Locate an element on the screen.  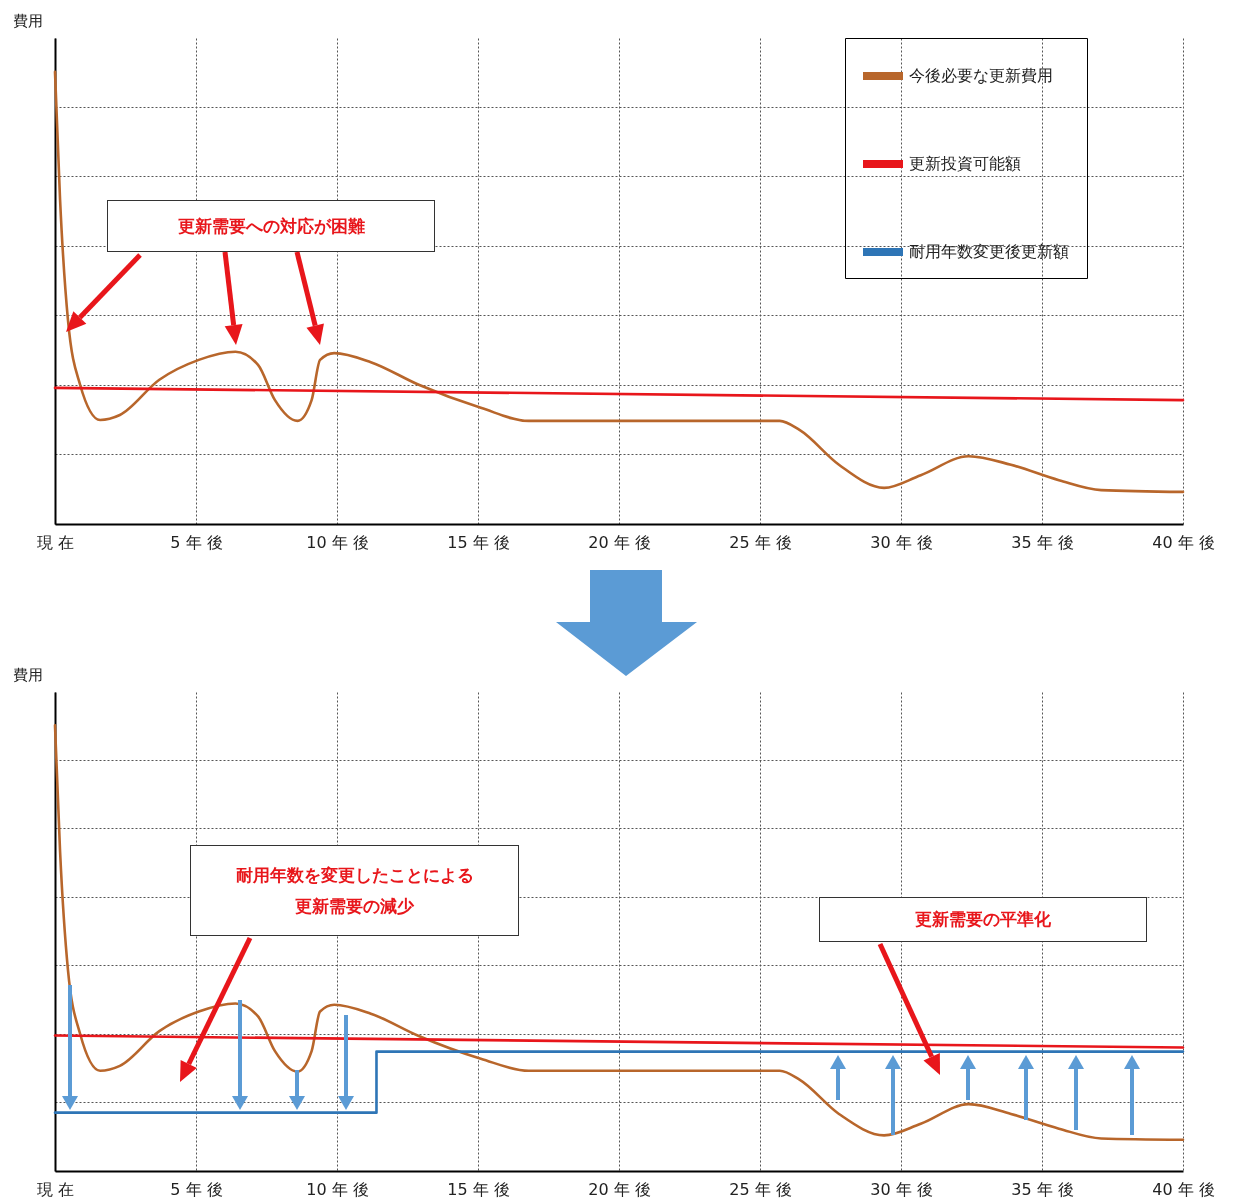
legend-label: 更新投資可能額 is located at coordinates (965, 163).